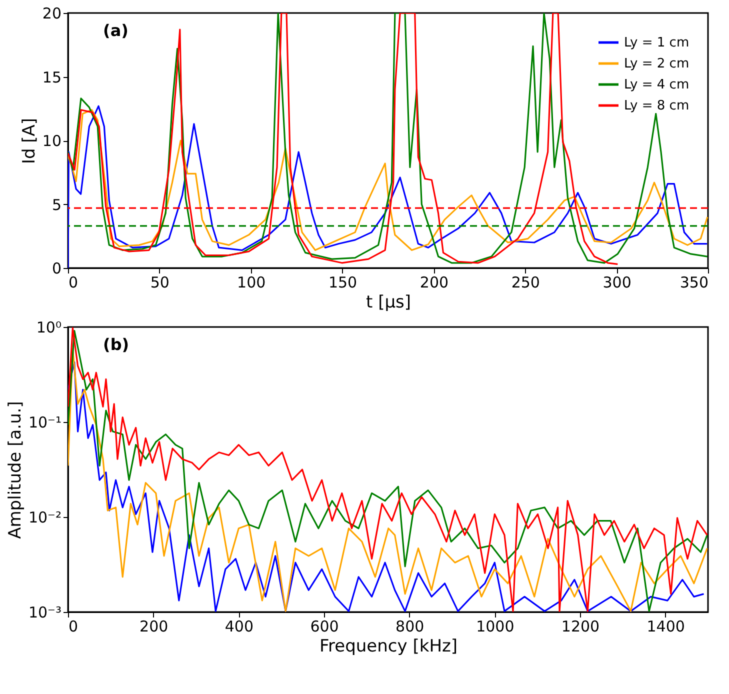 The height and width of the screenshot is (694, 729). I want to click on x-axis-title: t [µs], so click(389, 302).